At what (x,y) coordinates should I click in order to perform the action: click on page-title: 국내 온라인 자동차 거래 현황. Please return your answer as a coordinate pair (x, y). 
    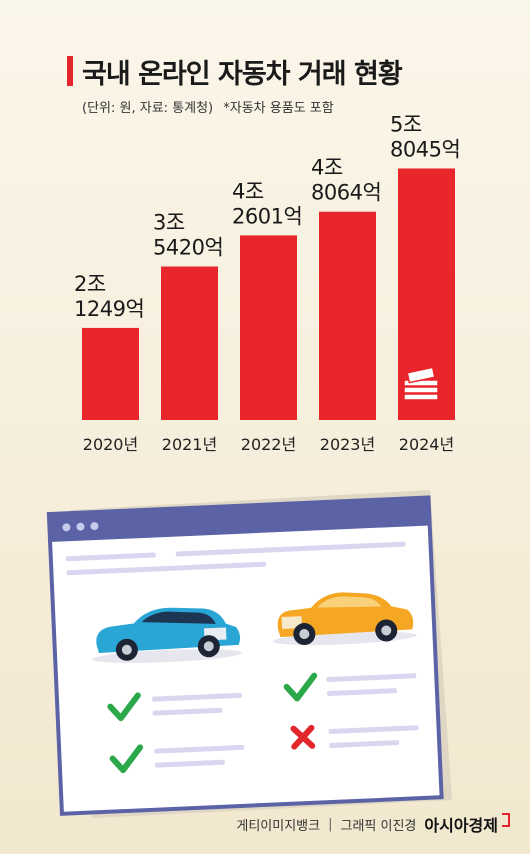
    Looking at the image, I should click on (242, 74).